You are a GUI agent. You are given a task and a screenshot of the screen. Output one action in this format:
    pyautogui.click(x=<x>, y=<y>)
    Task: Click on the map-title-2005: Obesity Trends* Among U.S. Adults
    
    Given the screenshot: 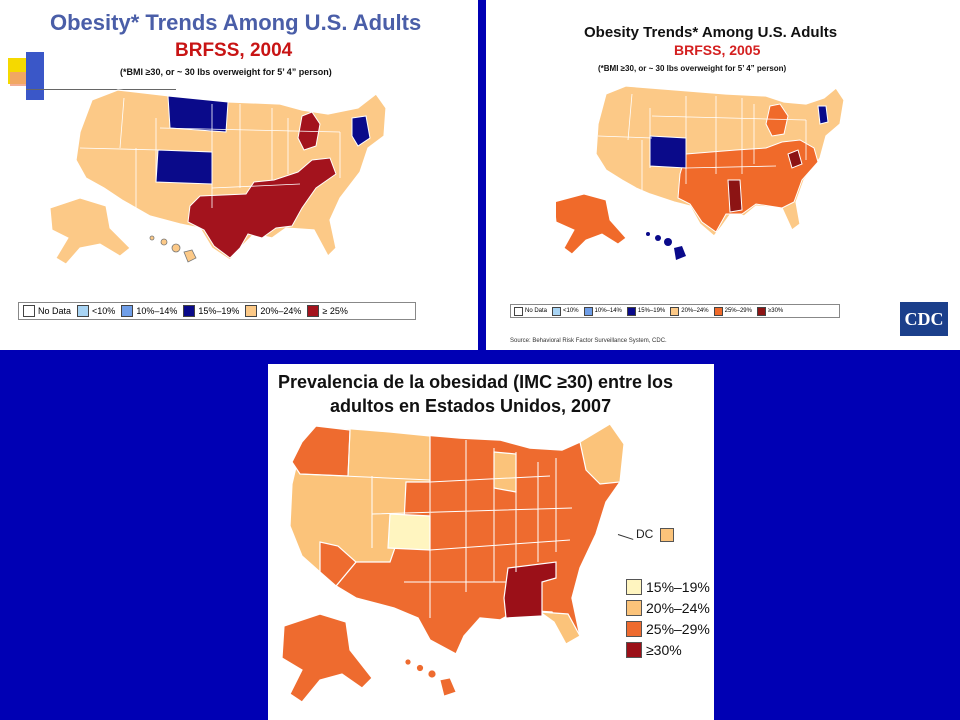 What is the action you would take?
    pyautogui.click(x=711, y=32)
    